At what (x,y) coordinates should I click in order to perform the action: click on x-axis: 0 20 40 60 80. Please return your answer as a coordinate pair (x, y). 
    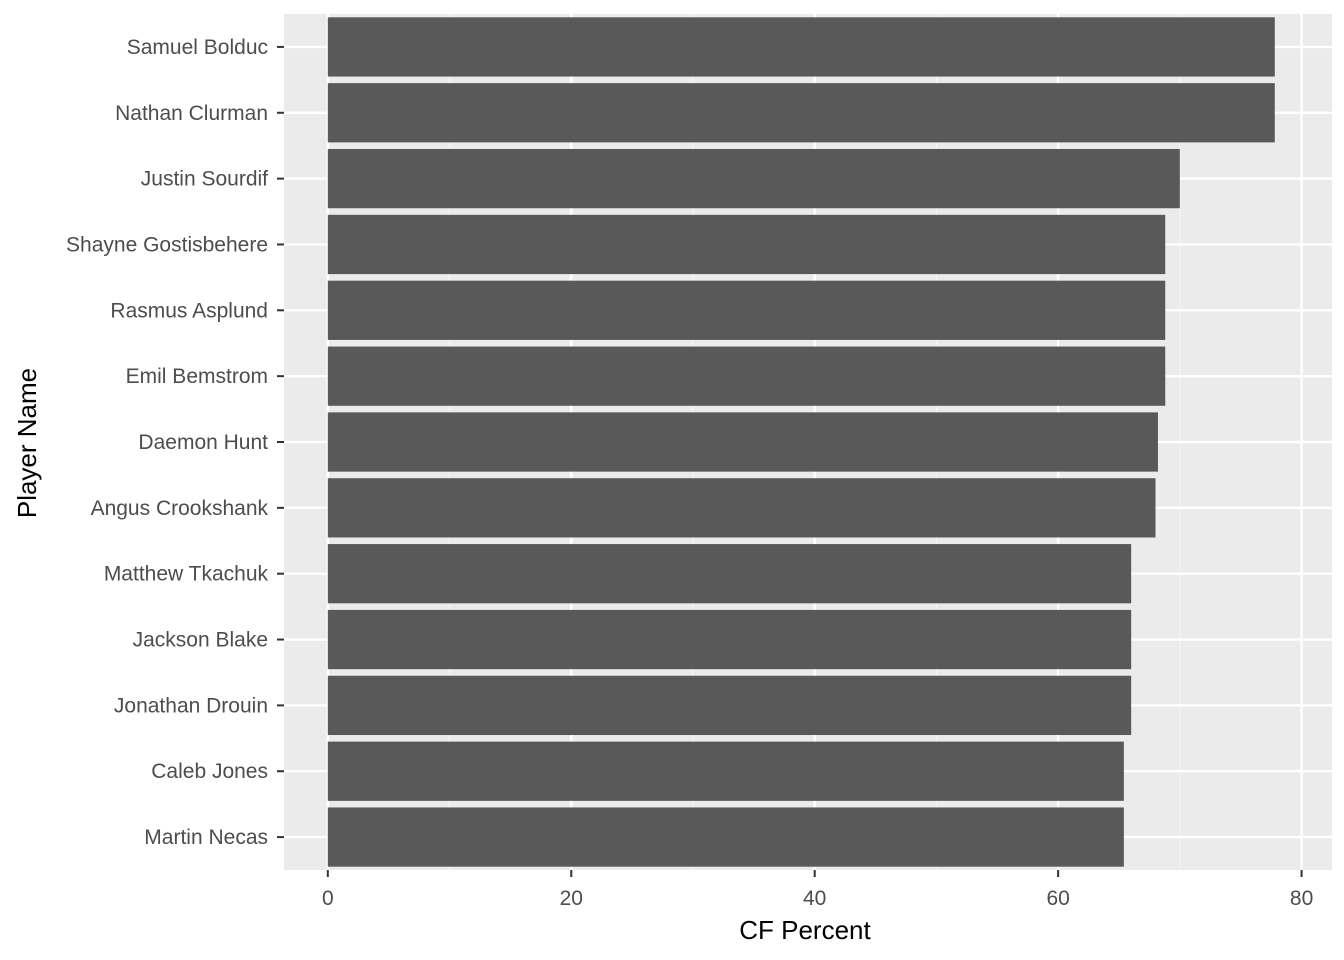
    Looking at the image, I should click on (817, 890).